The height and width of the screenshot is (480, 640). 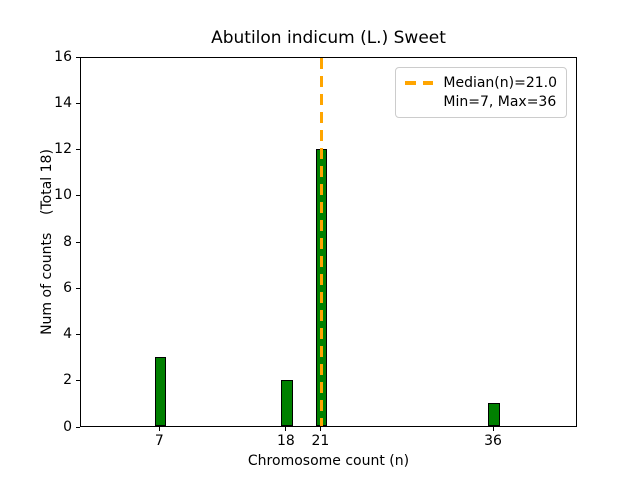 What do you see at coordinates (419, 83) in the screenshot?
I see `median-dashed-line-icon` at bounding box center [419, 83].